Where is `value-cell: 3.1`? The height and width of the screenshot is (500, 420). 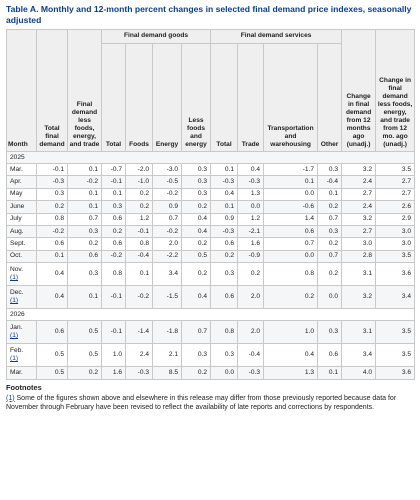
value-cell: 3.1 is located at coordinates (359, 274).